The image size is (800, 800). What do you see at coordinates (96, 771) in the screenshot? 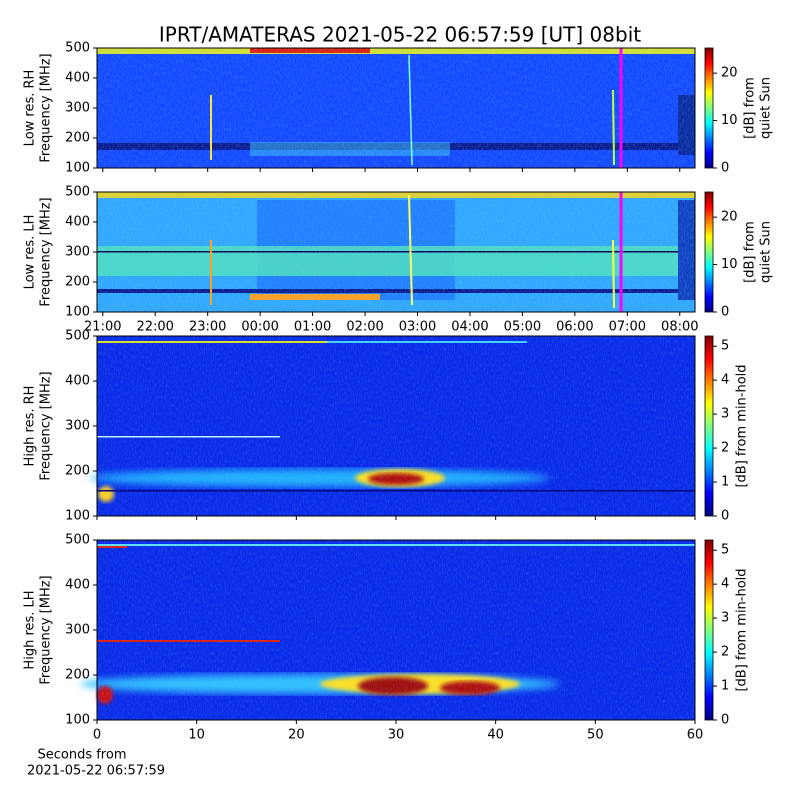
I see `x-axis-label: 2021-05-22 06:57:59` at bounding box center [96, 771].